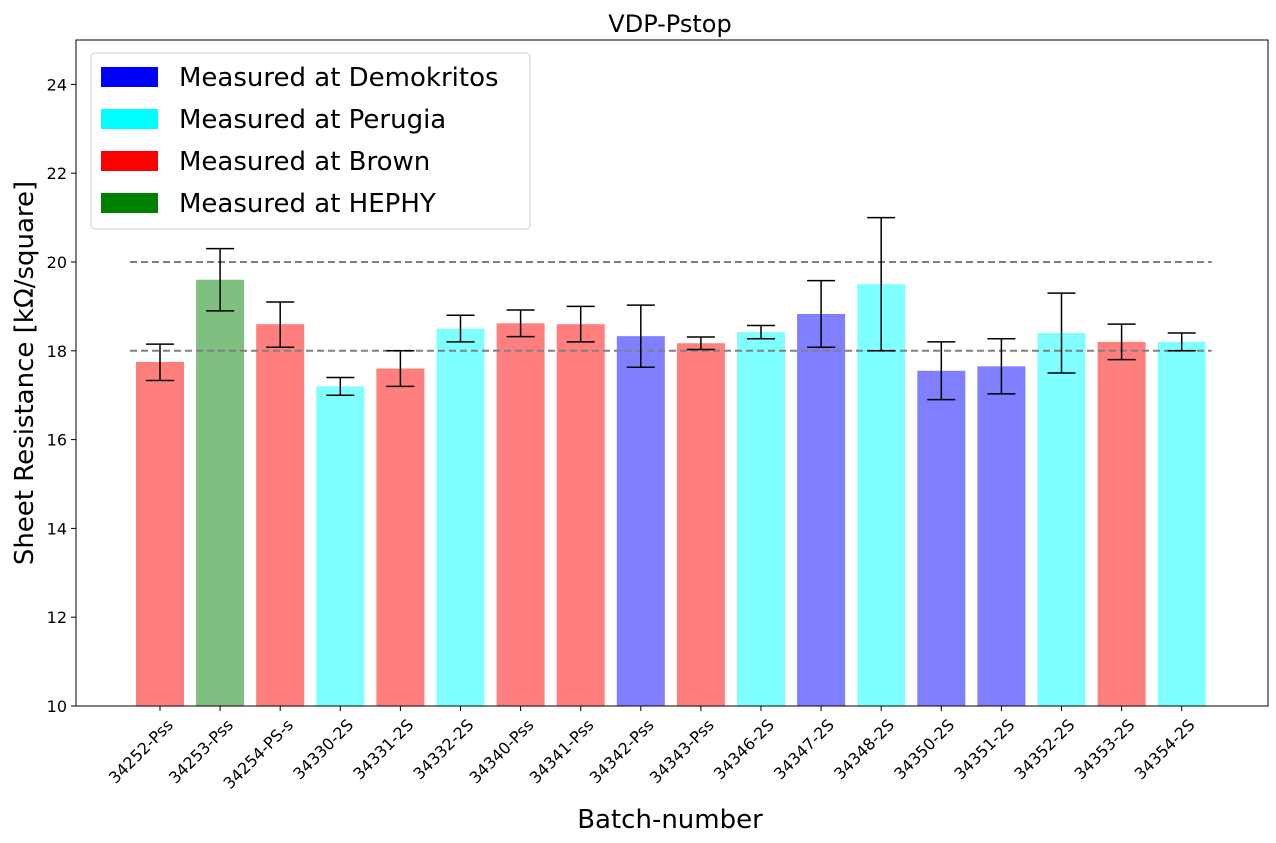 The image size is (1276, 843). I want to click on bar-34252-Pss, so click(160, 533).